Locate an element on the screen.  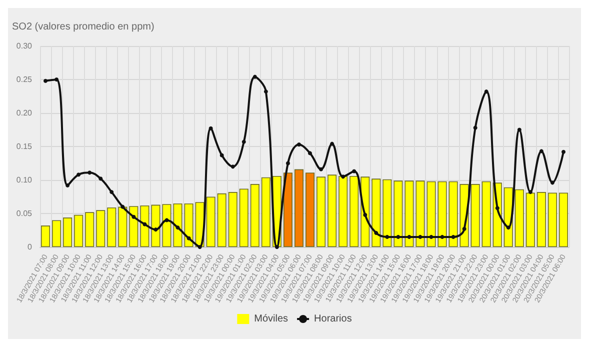
legend-label: Móviles is located at coordinates (271, 319).